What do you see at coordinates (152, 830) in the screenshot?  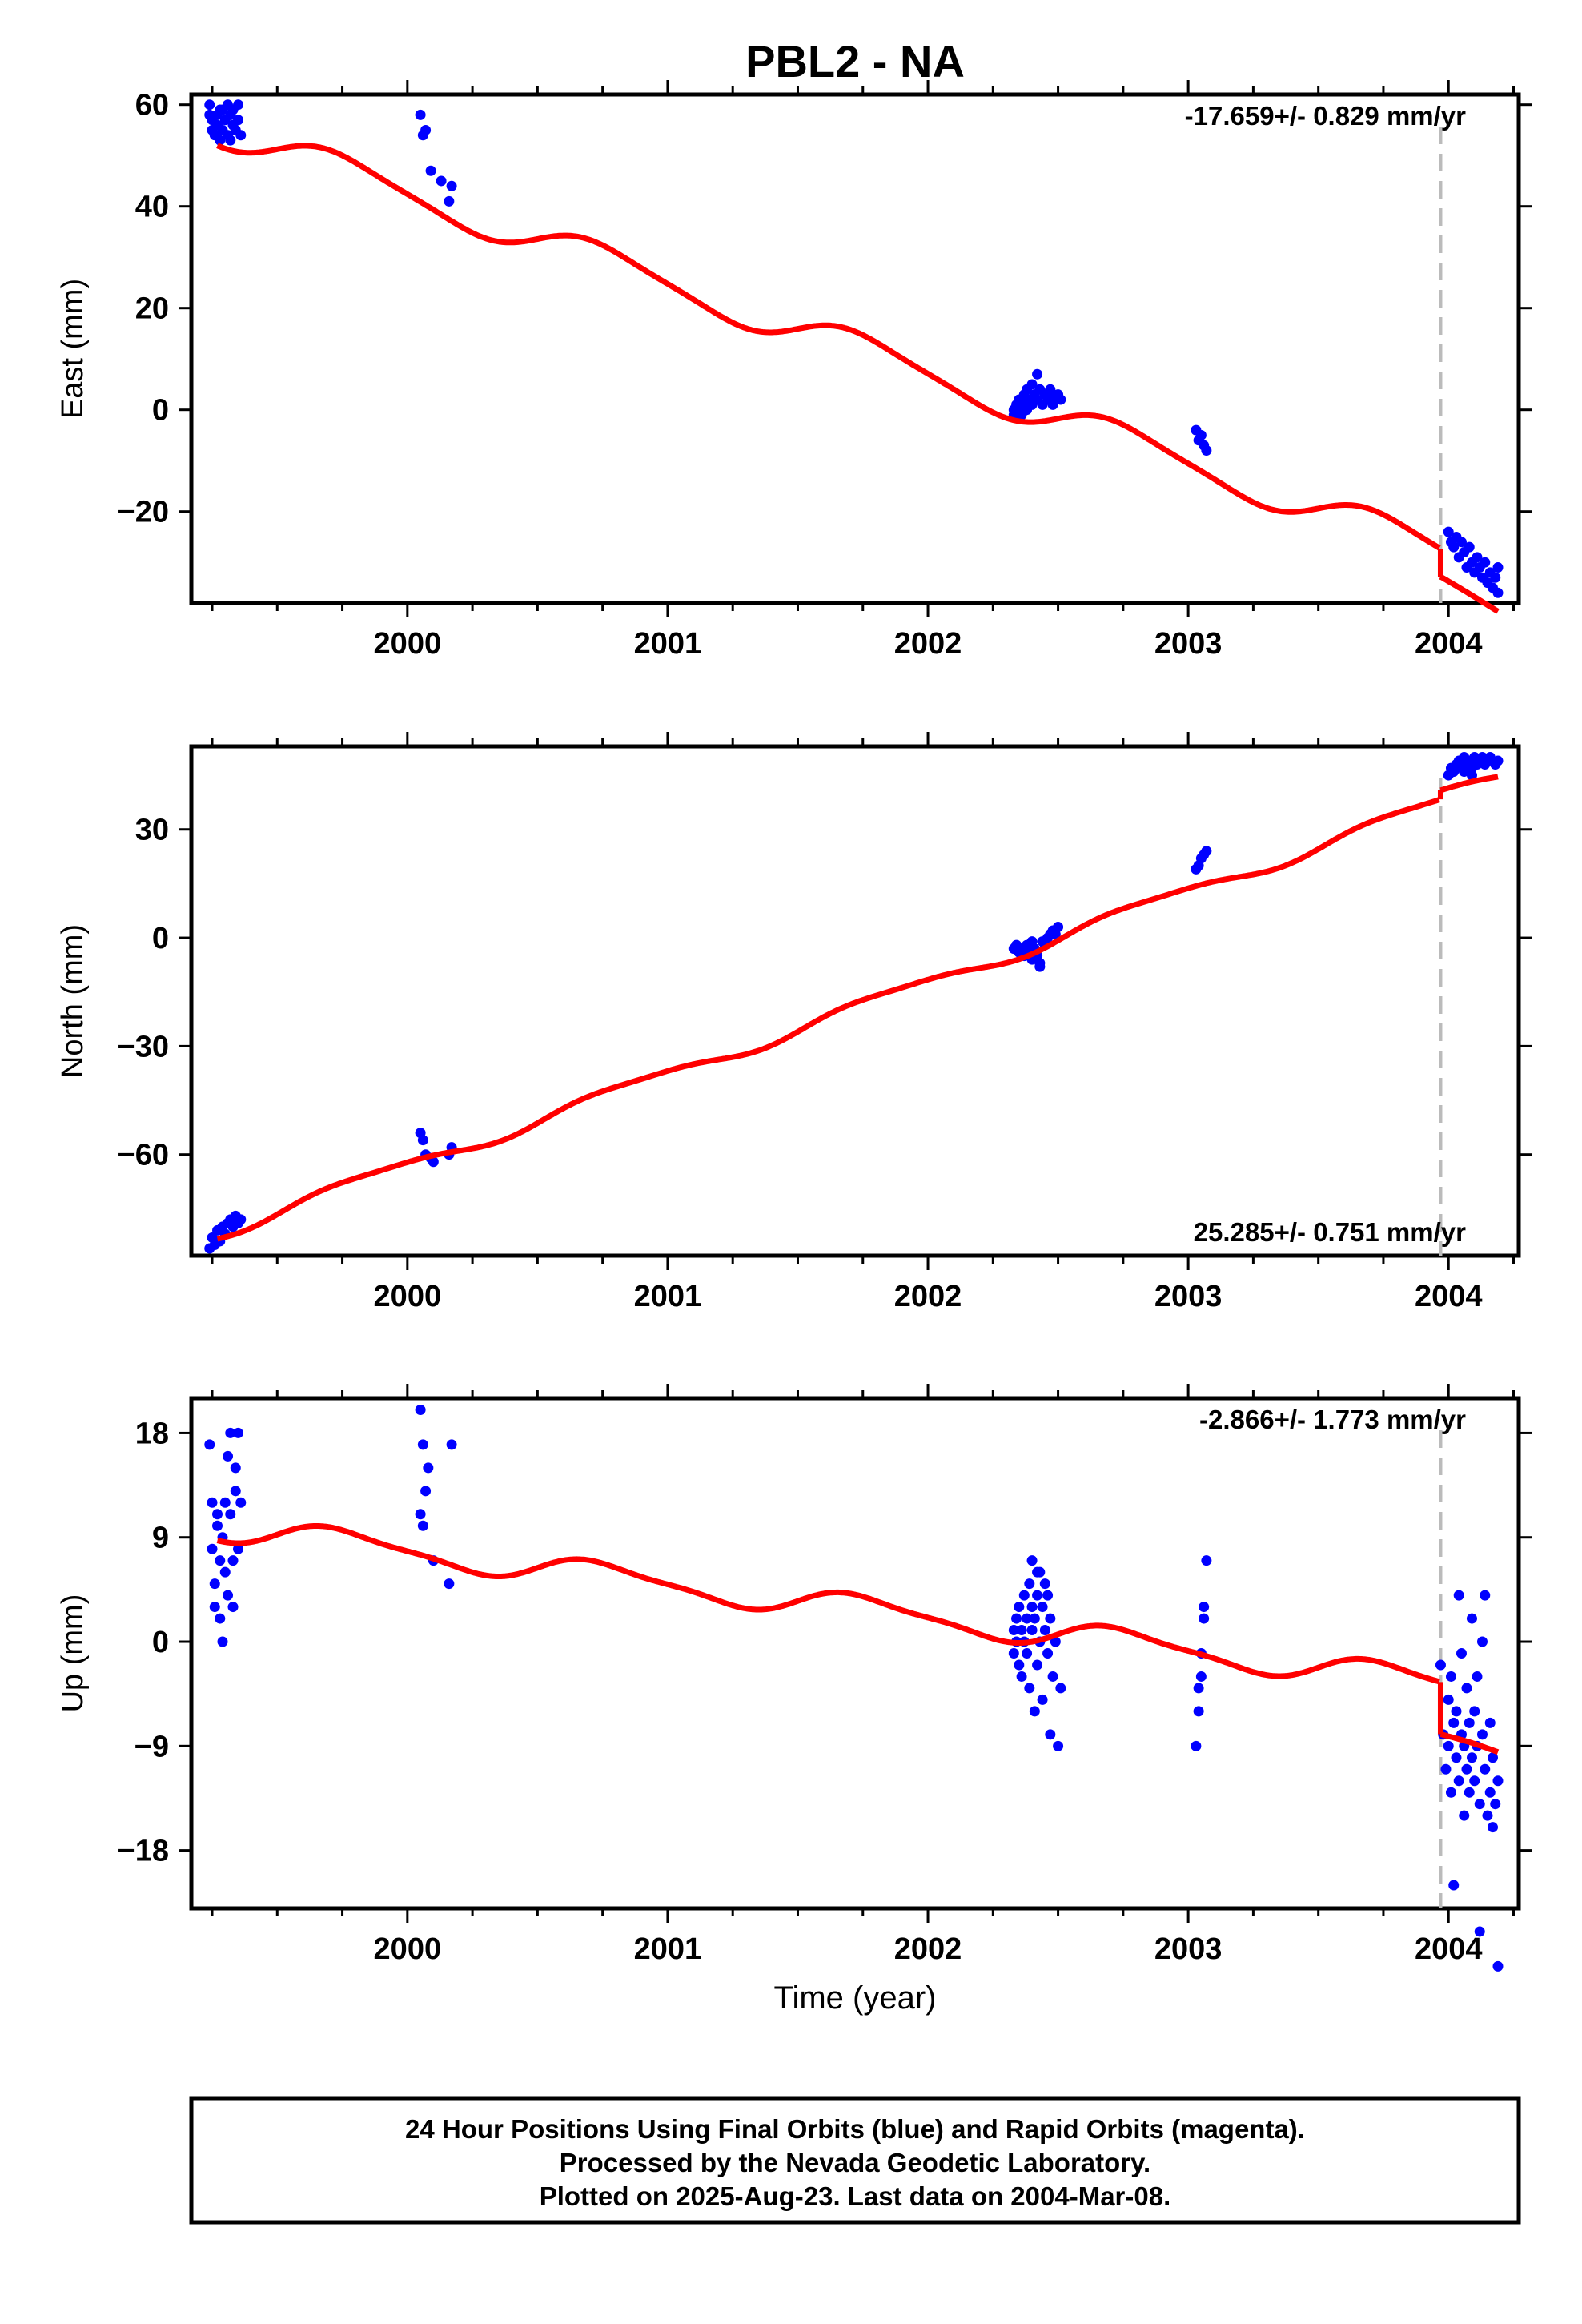 I see `y-tick-label: 30` at bounding box center [152, 830].